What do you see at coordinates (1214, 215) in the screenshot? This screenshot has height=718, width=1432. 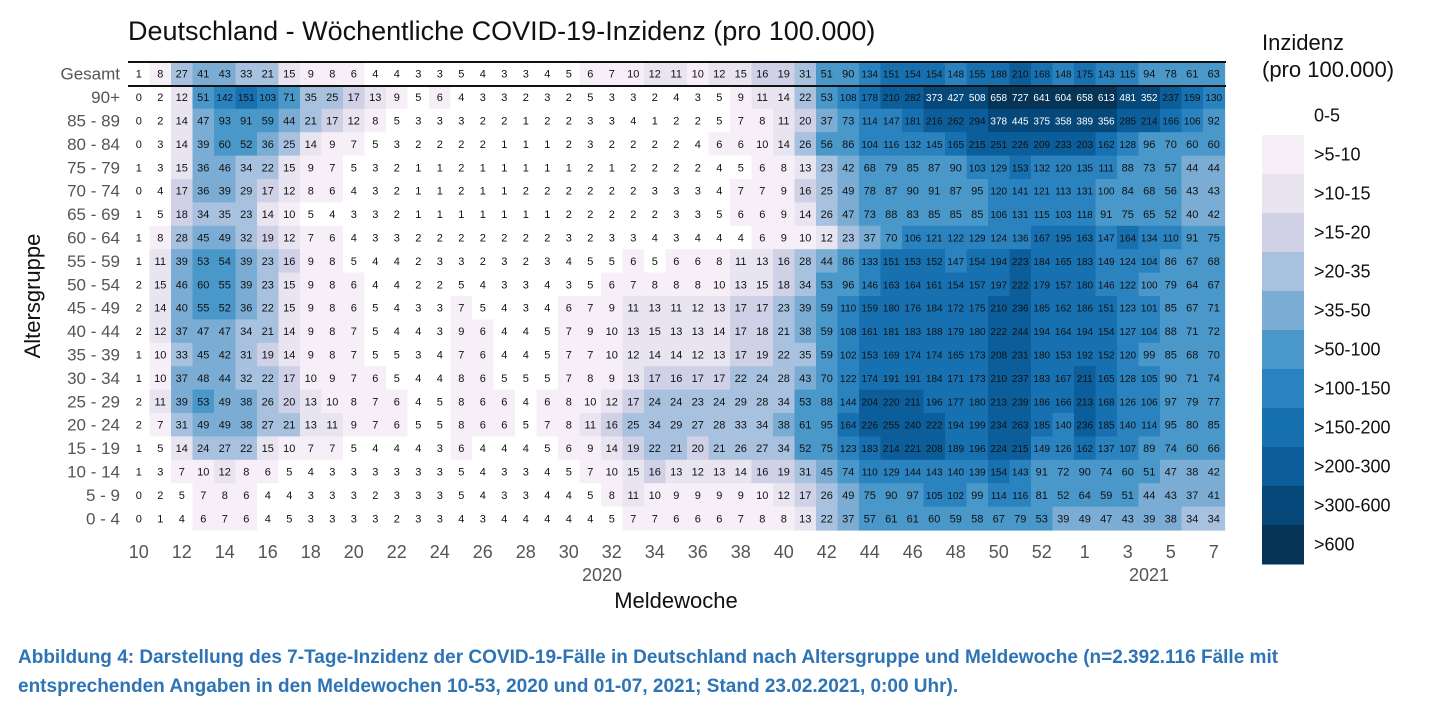 I see `cell-value-label: 42` at bounding box center [1214, 215].